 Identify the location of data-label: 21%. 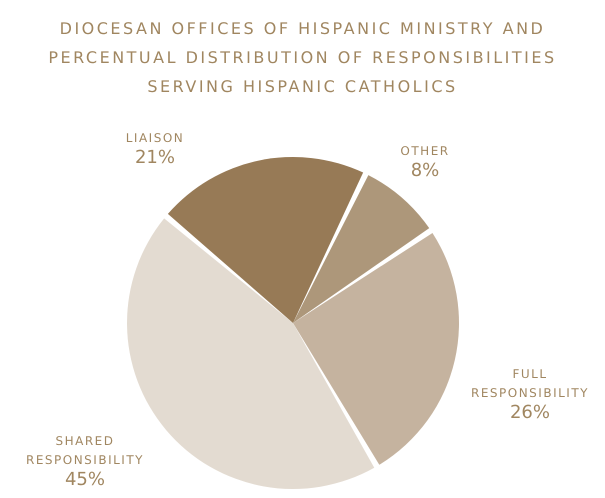
(155, 157).